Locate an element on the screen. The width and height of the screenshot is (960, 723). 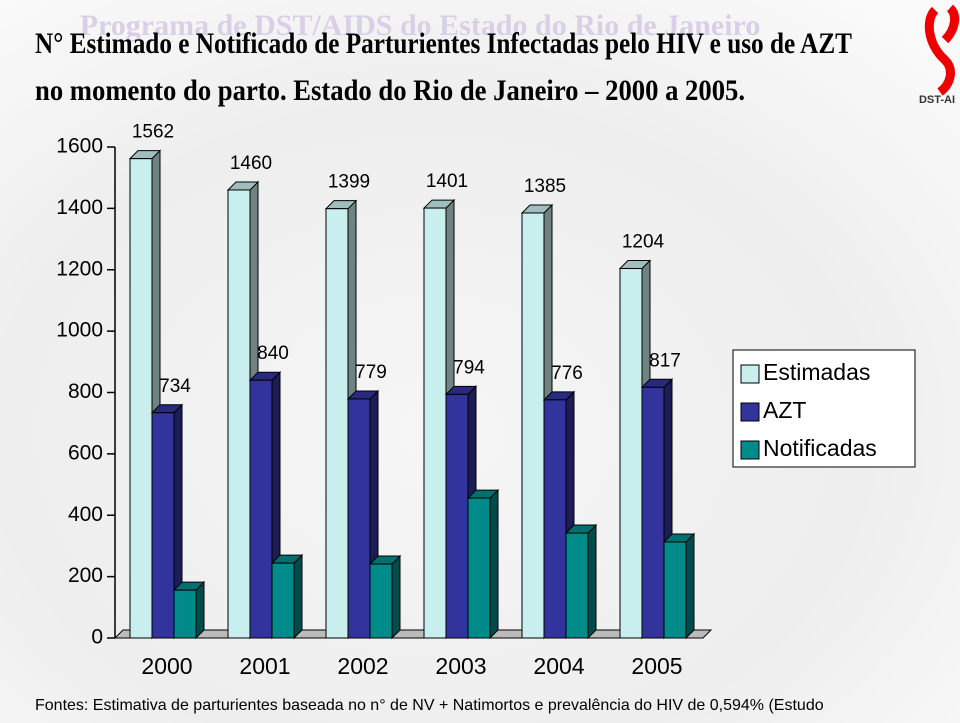
y-tick-label: 0 is located at coordinates (97, 637).